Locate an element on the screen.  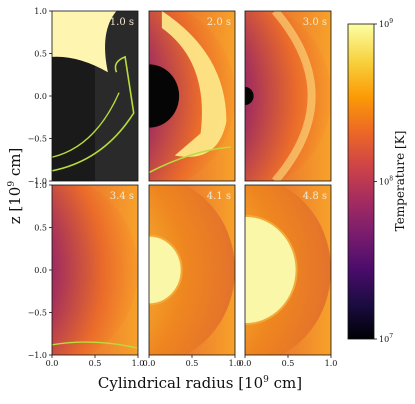
panel-4: 4.1 s 0.0 0.5 1.0 is located at coordinates (192, 276).